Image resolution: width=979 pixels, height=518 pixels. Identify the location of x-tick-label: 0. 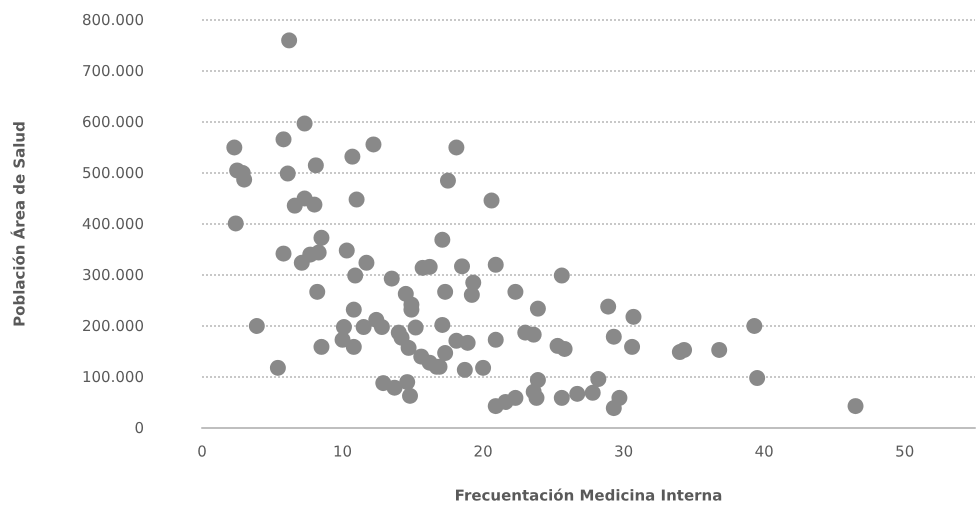
(202, 451).